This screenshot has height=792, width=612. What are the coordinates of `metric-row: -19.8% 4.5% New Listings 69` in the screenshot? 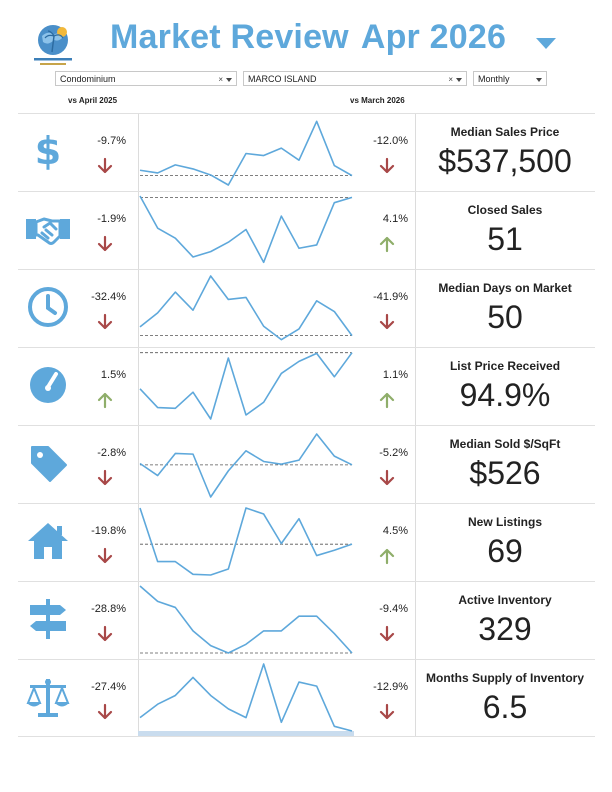 It's located at (306, 542).